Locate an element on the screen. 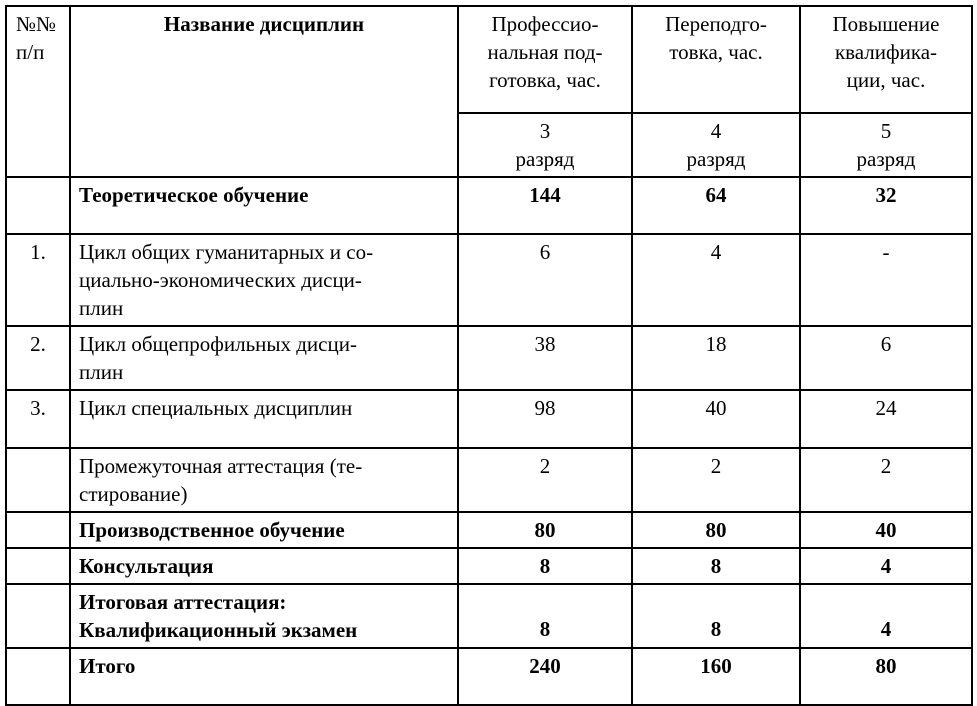 The height and width of the screenshot is (706, 977). subheader-grade-4: 4 разряд is located at coordinates (716, 145).